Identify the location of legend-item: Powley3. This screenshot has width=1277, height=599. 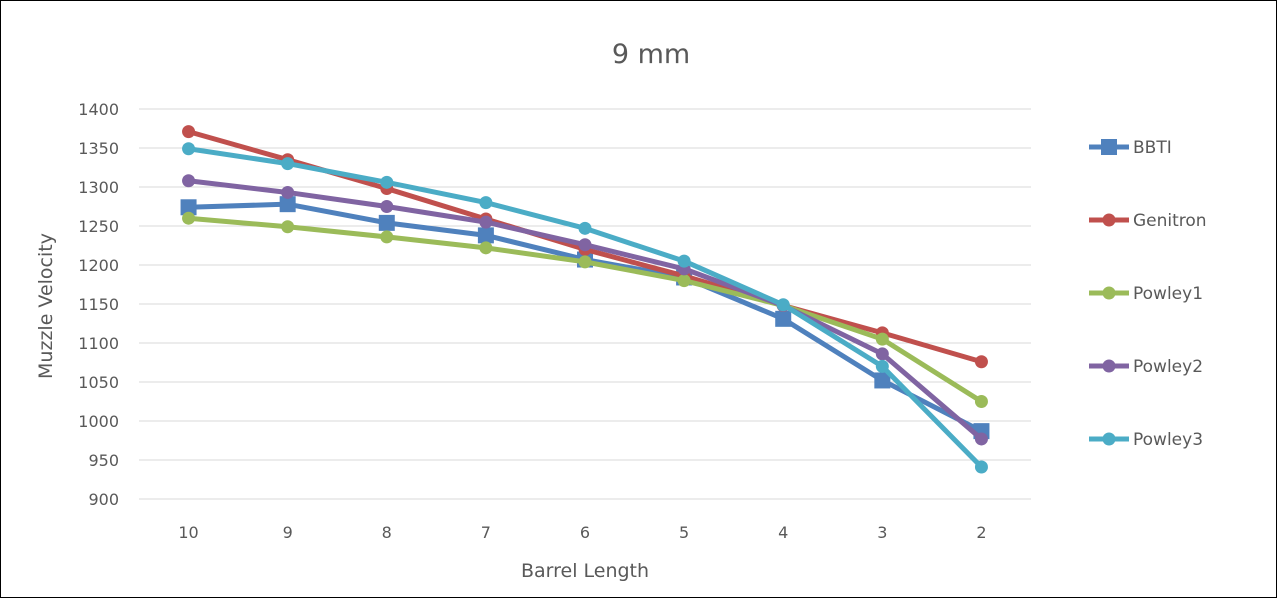
(1146, 440).